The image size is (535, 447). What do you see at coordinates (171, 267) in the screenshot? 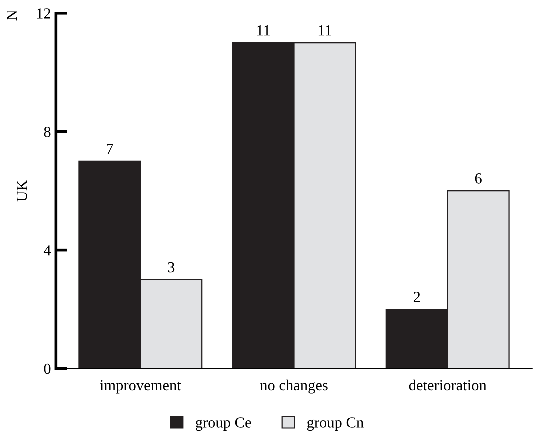
I see `data-label: 3` at bounding box center [171, 267].